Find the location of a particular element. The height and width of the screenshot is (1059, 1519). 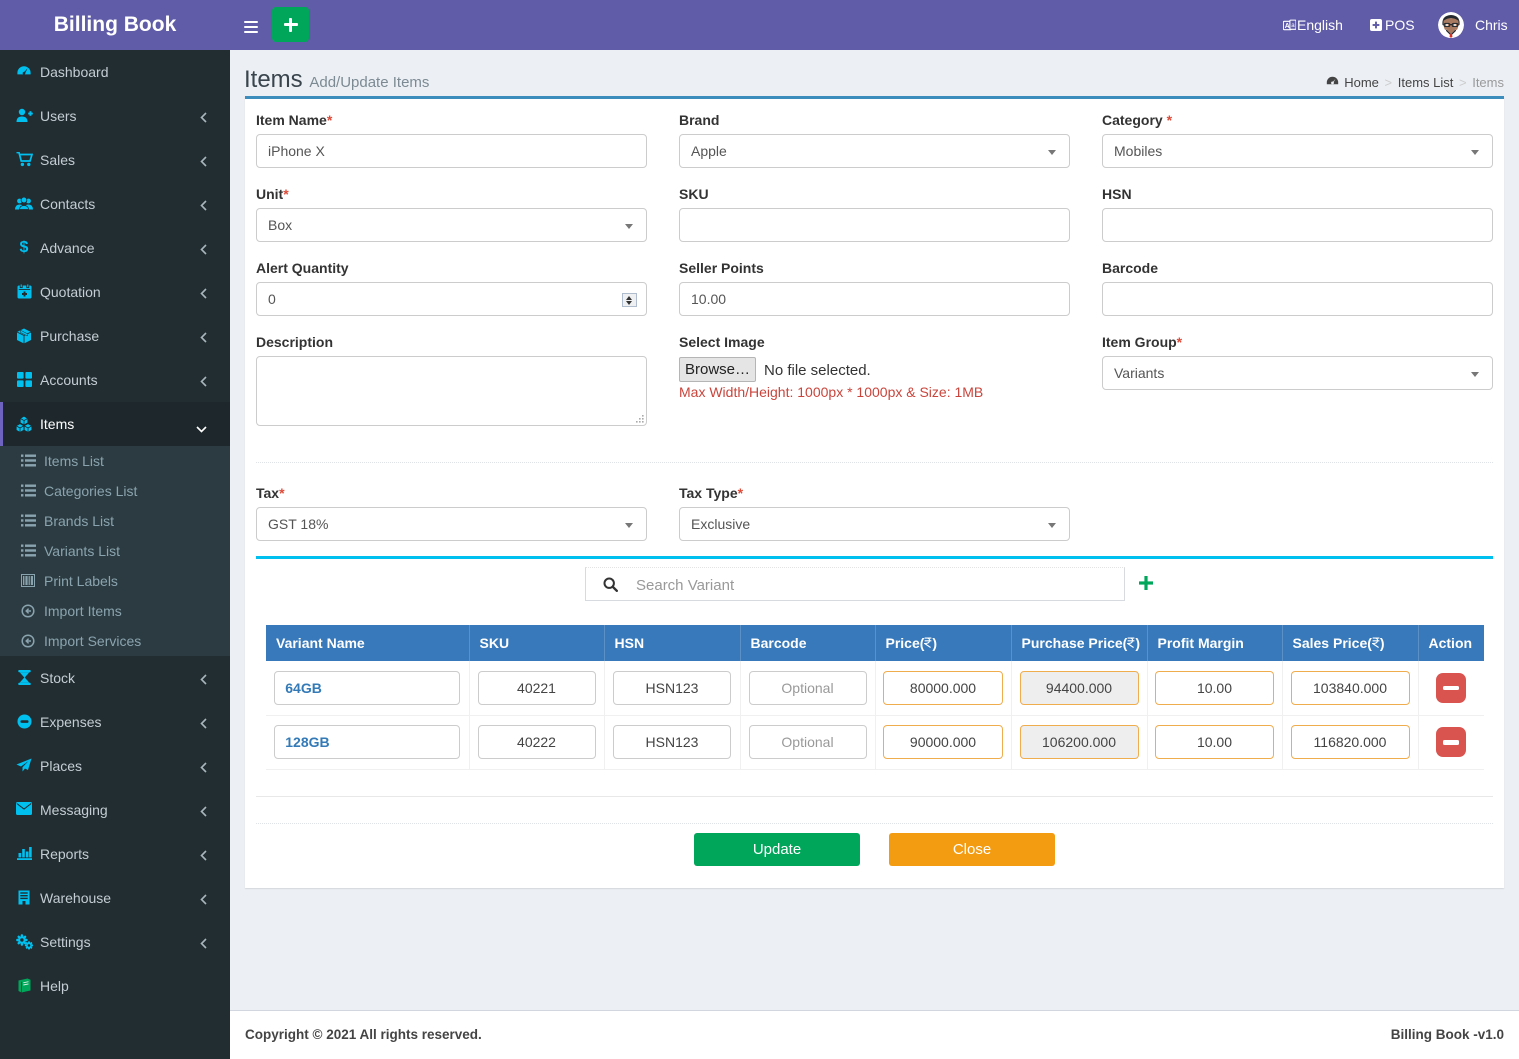

svg-text: a is located at coordinates (1293, 25).